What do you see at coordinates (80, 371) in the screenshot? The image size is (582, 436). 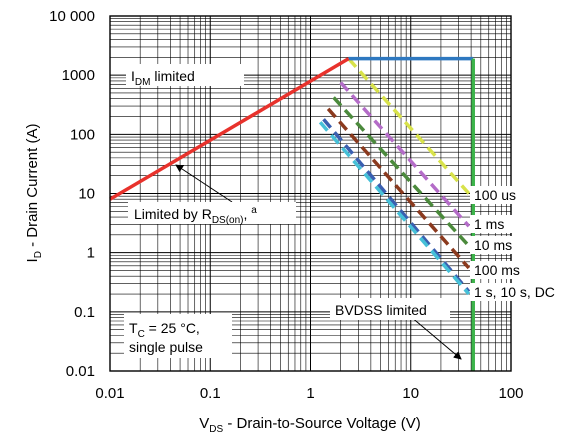 I see `y-tick-label: 0.01` at bounding box center [80, 371].